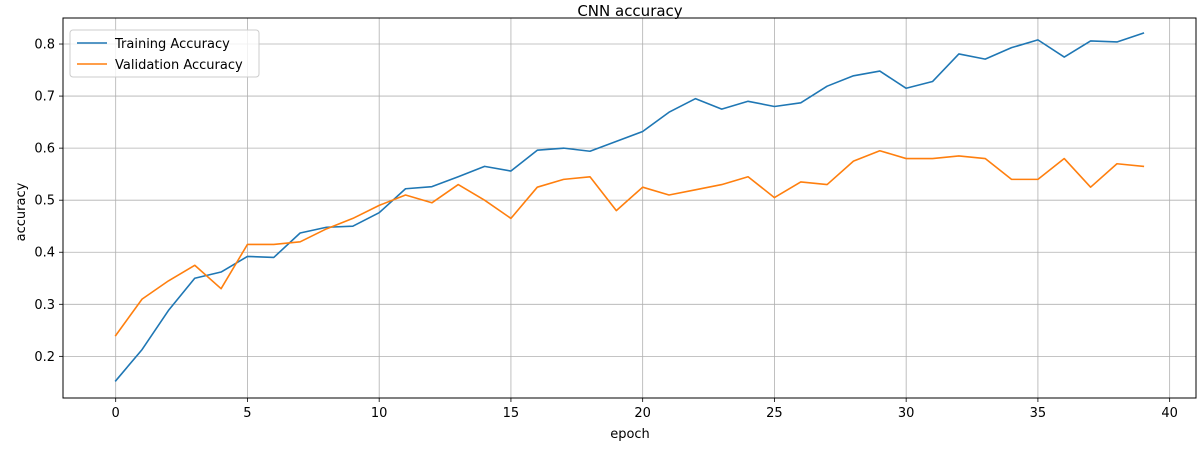 This screenshot has width=1200, height=451. Describe the element at coordinates (21, 211) in the screenshot. I see `y-axis-label: accuracy` at that location.